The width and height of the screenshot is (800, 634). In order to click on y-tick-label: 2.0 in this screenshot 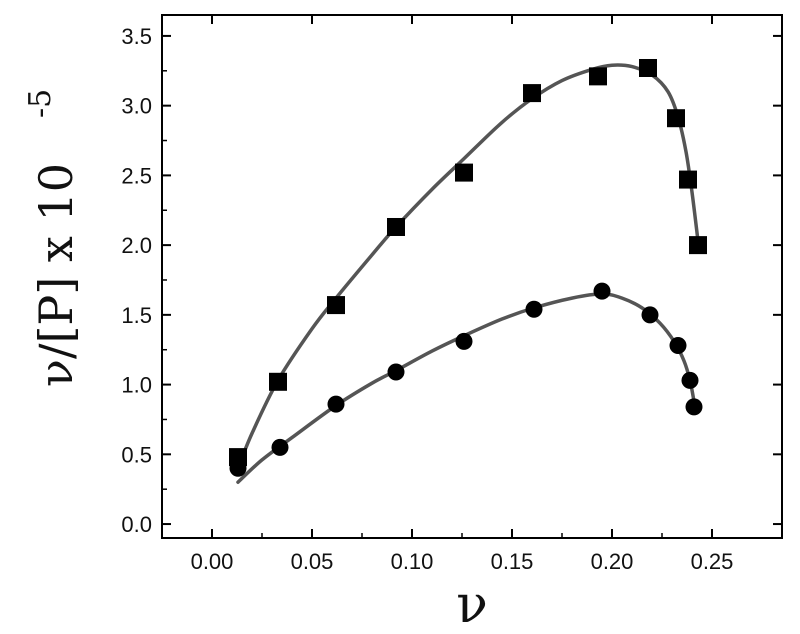, I will do `click(136, 245)`.